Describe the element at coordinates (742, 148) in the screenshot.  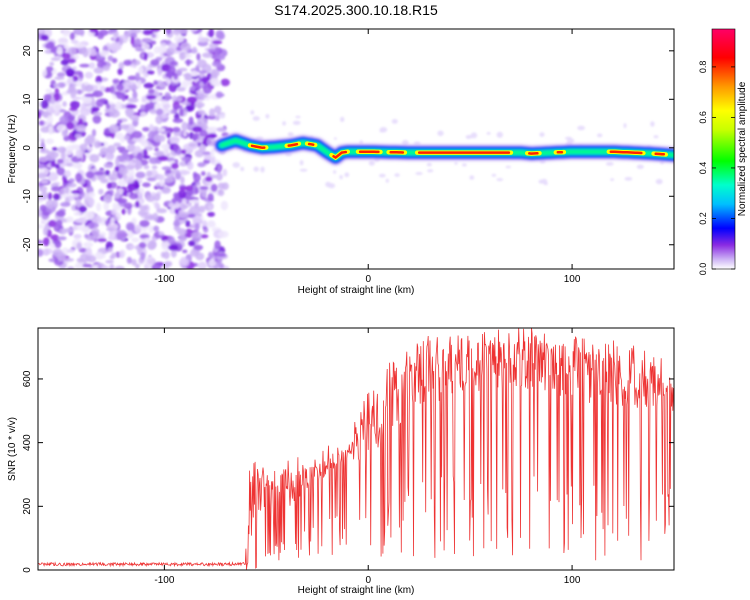
I see `colorbar-label: Normalized spectral amplitude` at that location.